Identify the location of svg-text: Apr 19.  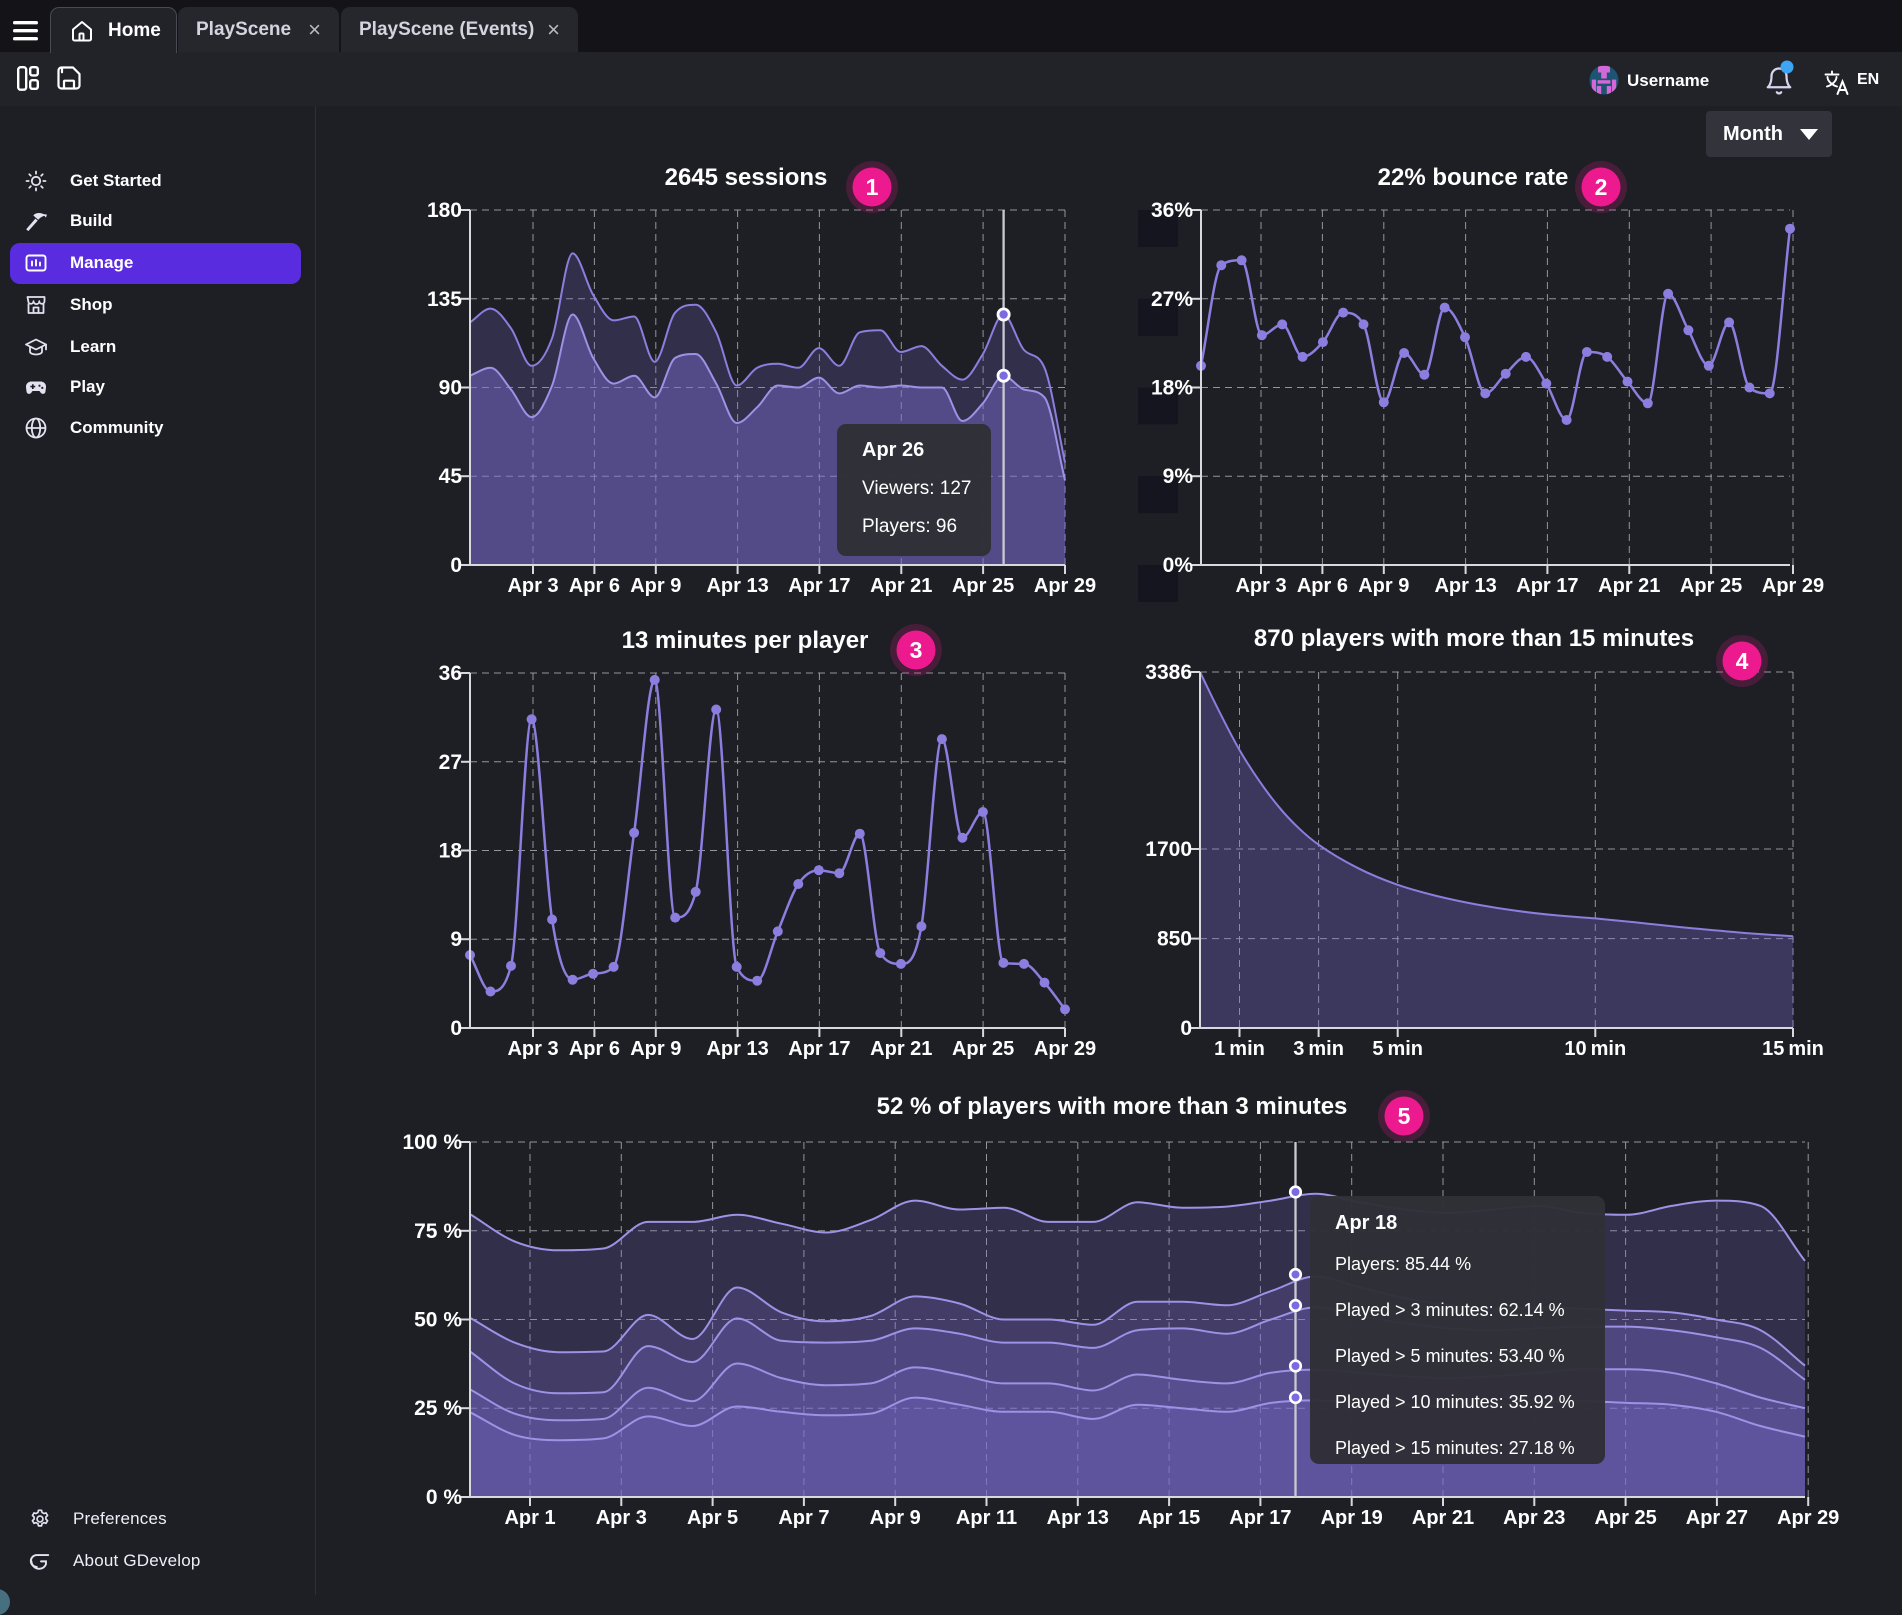
(1352, 1518).